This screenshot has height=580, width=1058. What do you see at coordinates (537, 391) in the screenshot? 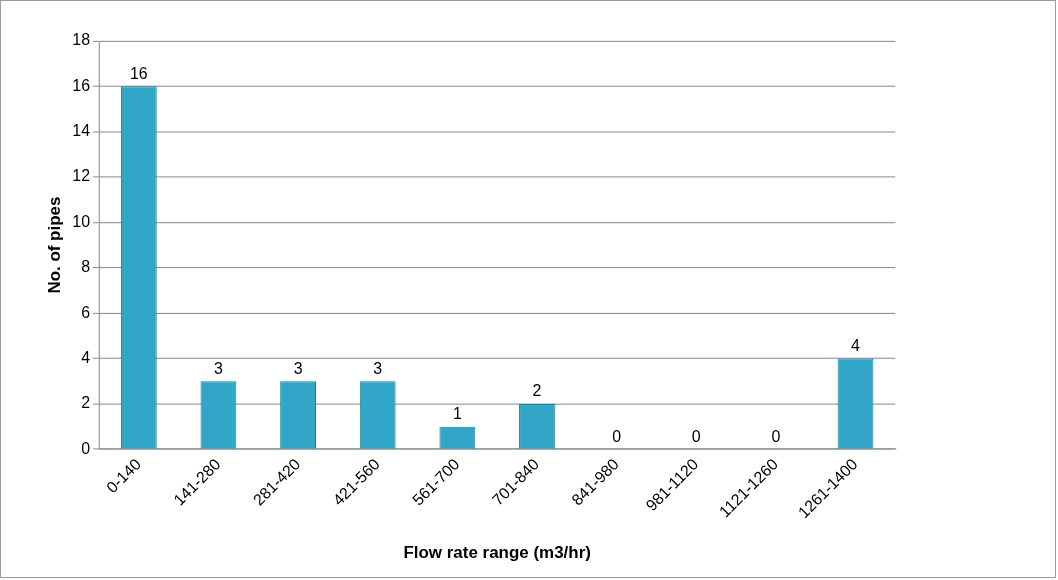
I see `data-label: 2` at bounding box center [537, 391].